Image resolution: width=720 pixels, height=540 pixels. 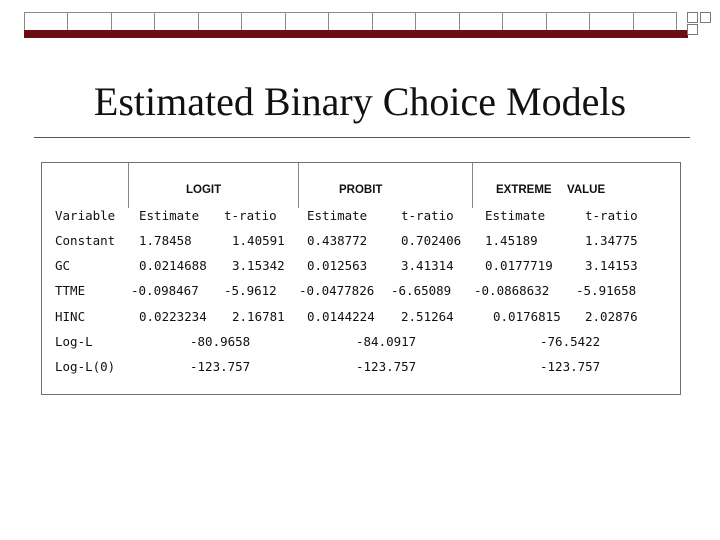 I want to click on table-cell: 1.34775, so click(x=611, y=240).